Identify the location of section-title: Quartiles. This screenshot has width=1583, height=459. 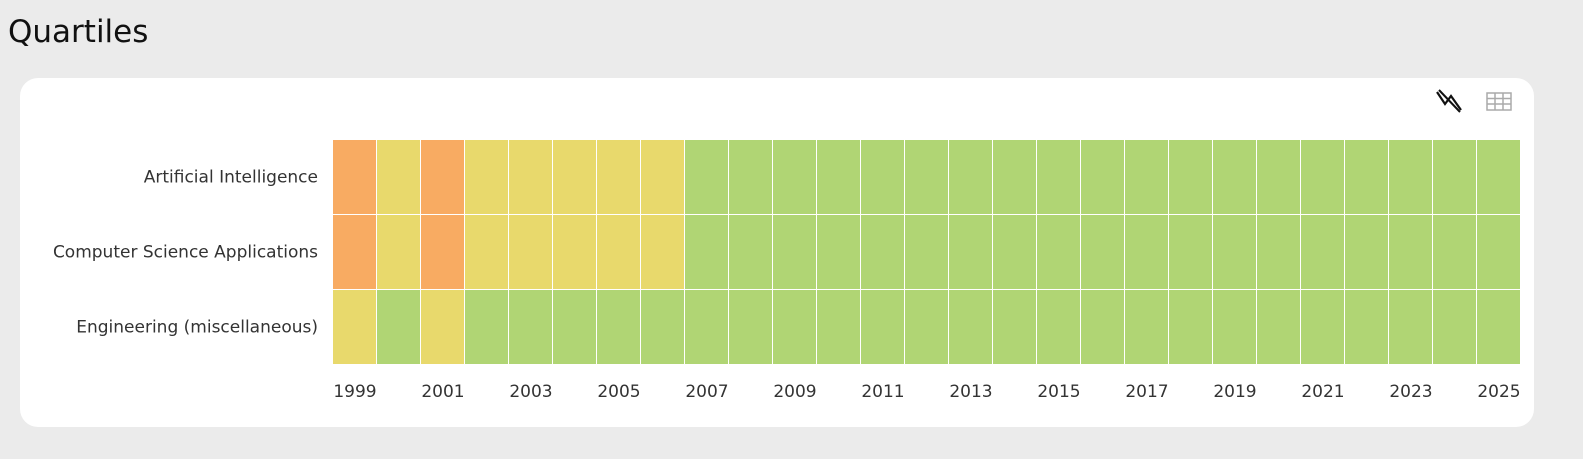
(78, 32).